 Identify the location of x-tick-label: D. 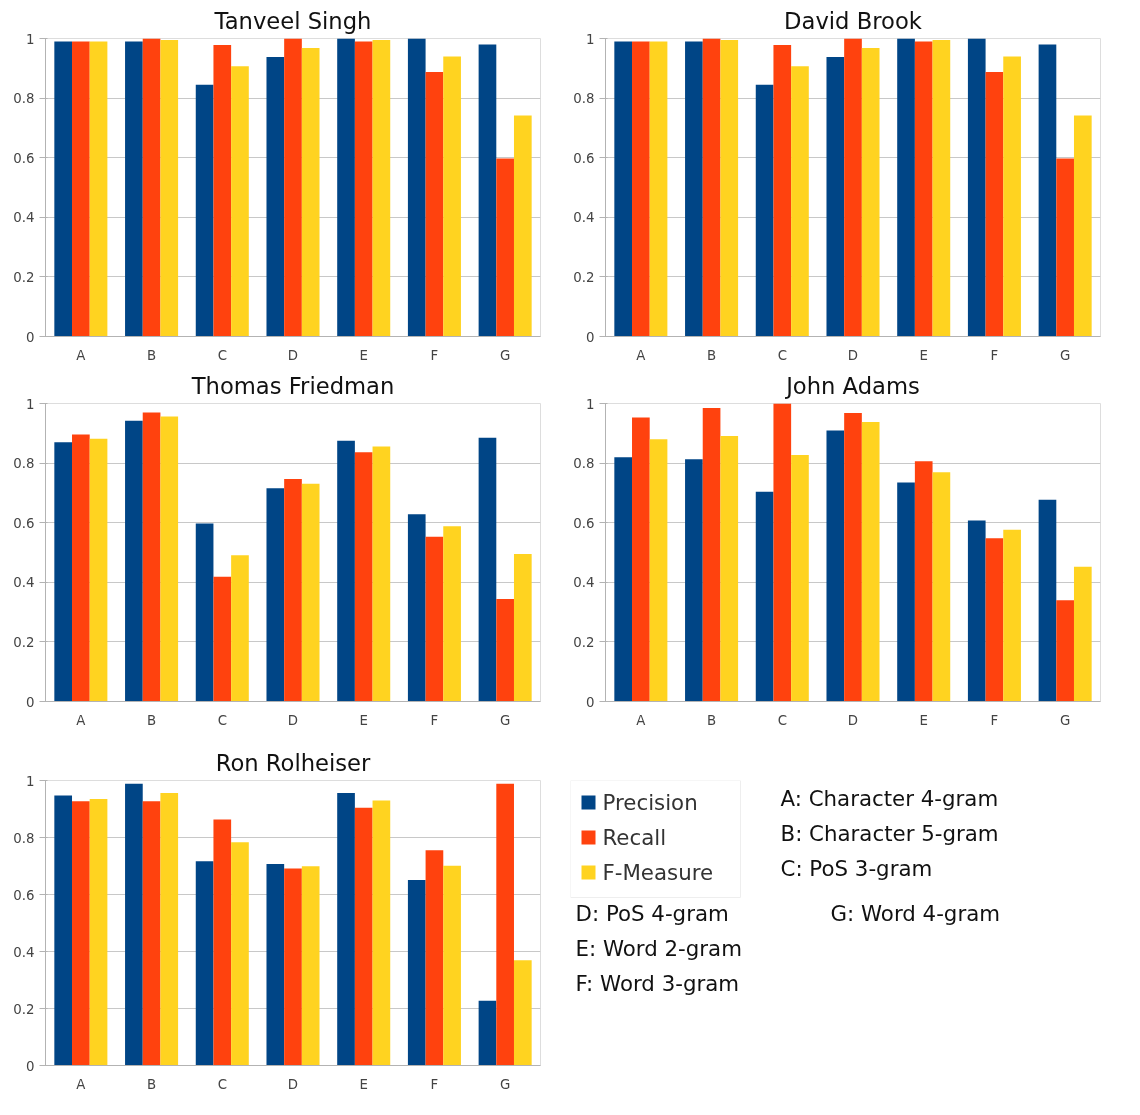
(293, 720).